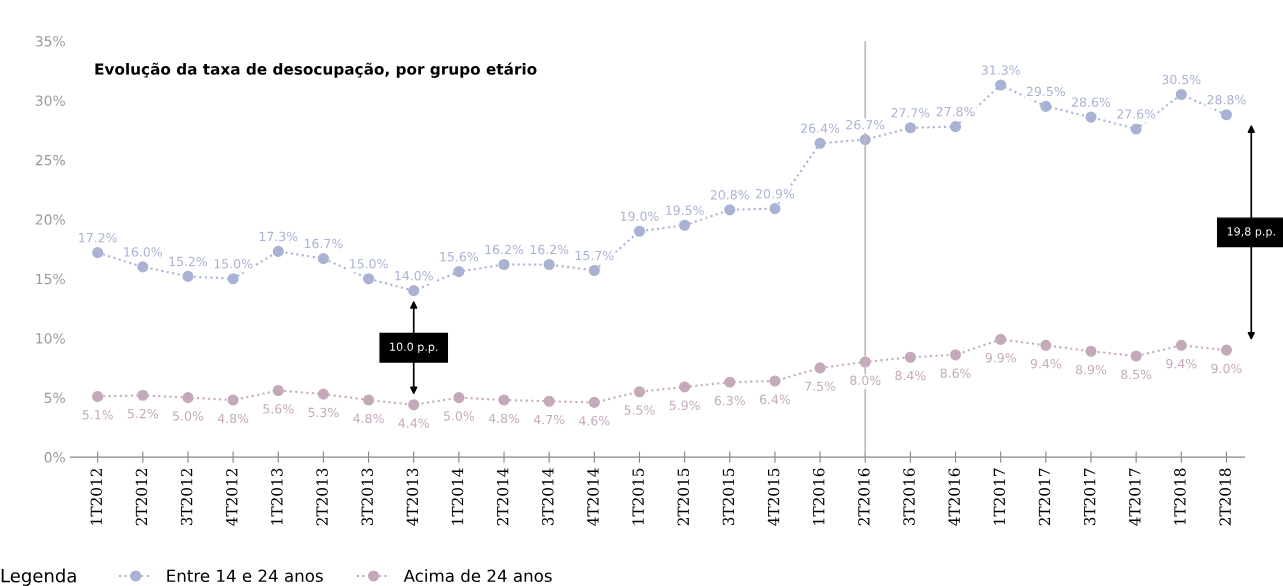 This screenshot has width=1283, height=586. I want to click on data-label: 5.2%, so click(142, 413).